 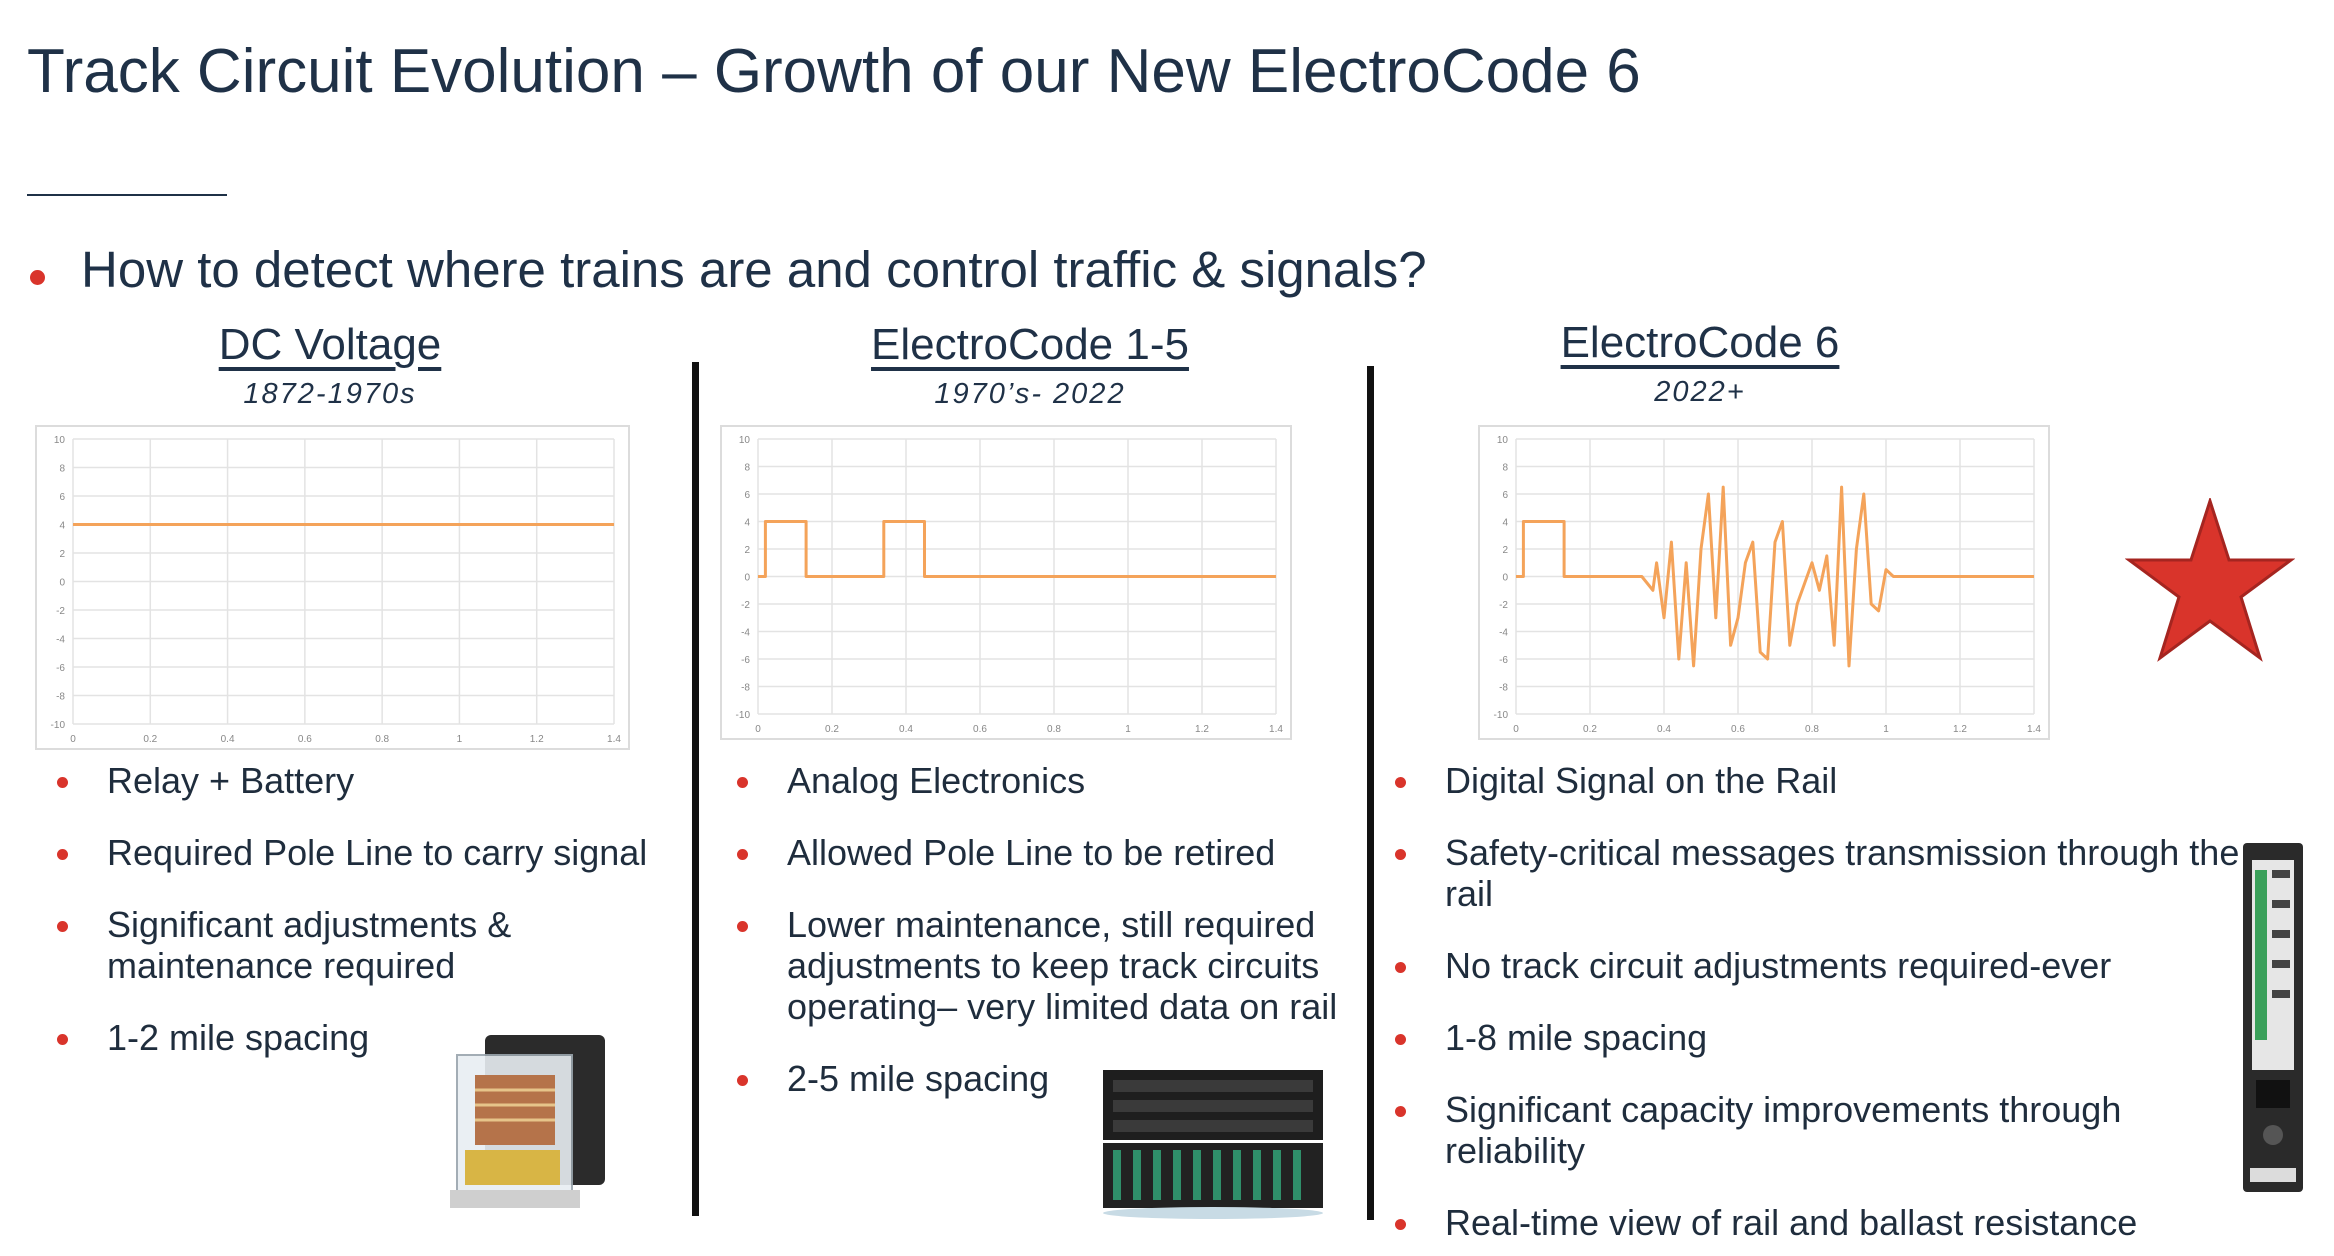 I want to click on chart-dc-voltage: 10 8 6 4 2 0 -2 -4 -6 -8 -10 0 0.2 0.4 0.6 0.8 1 1.2 1.4, so click(x=332, y=587).